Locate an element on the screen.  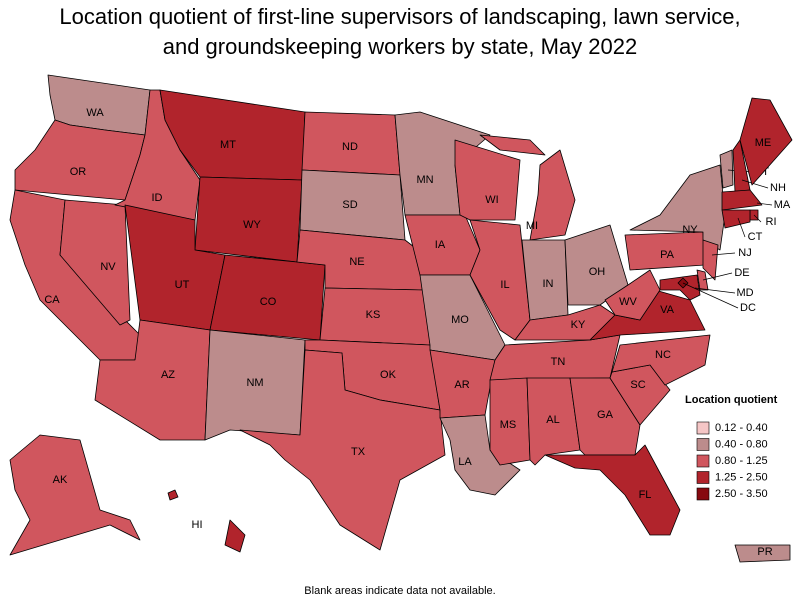
legend-label: 2.50 - 3.50 is located at coordinates (741, 494).